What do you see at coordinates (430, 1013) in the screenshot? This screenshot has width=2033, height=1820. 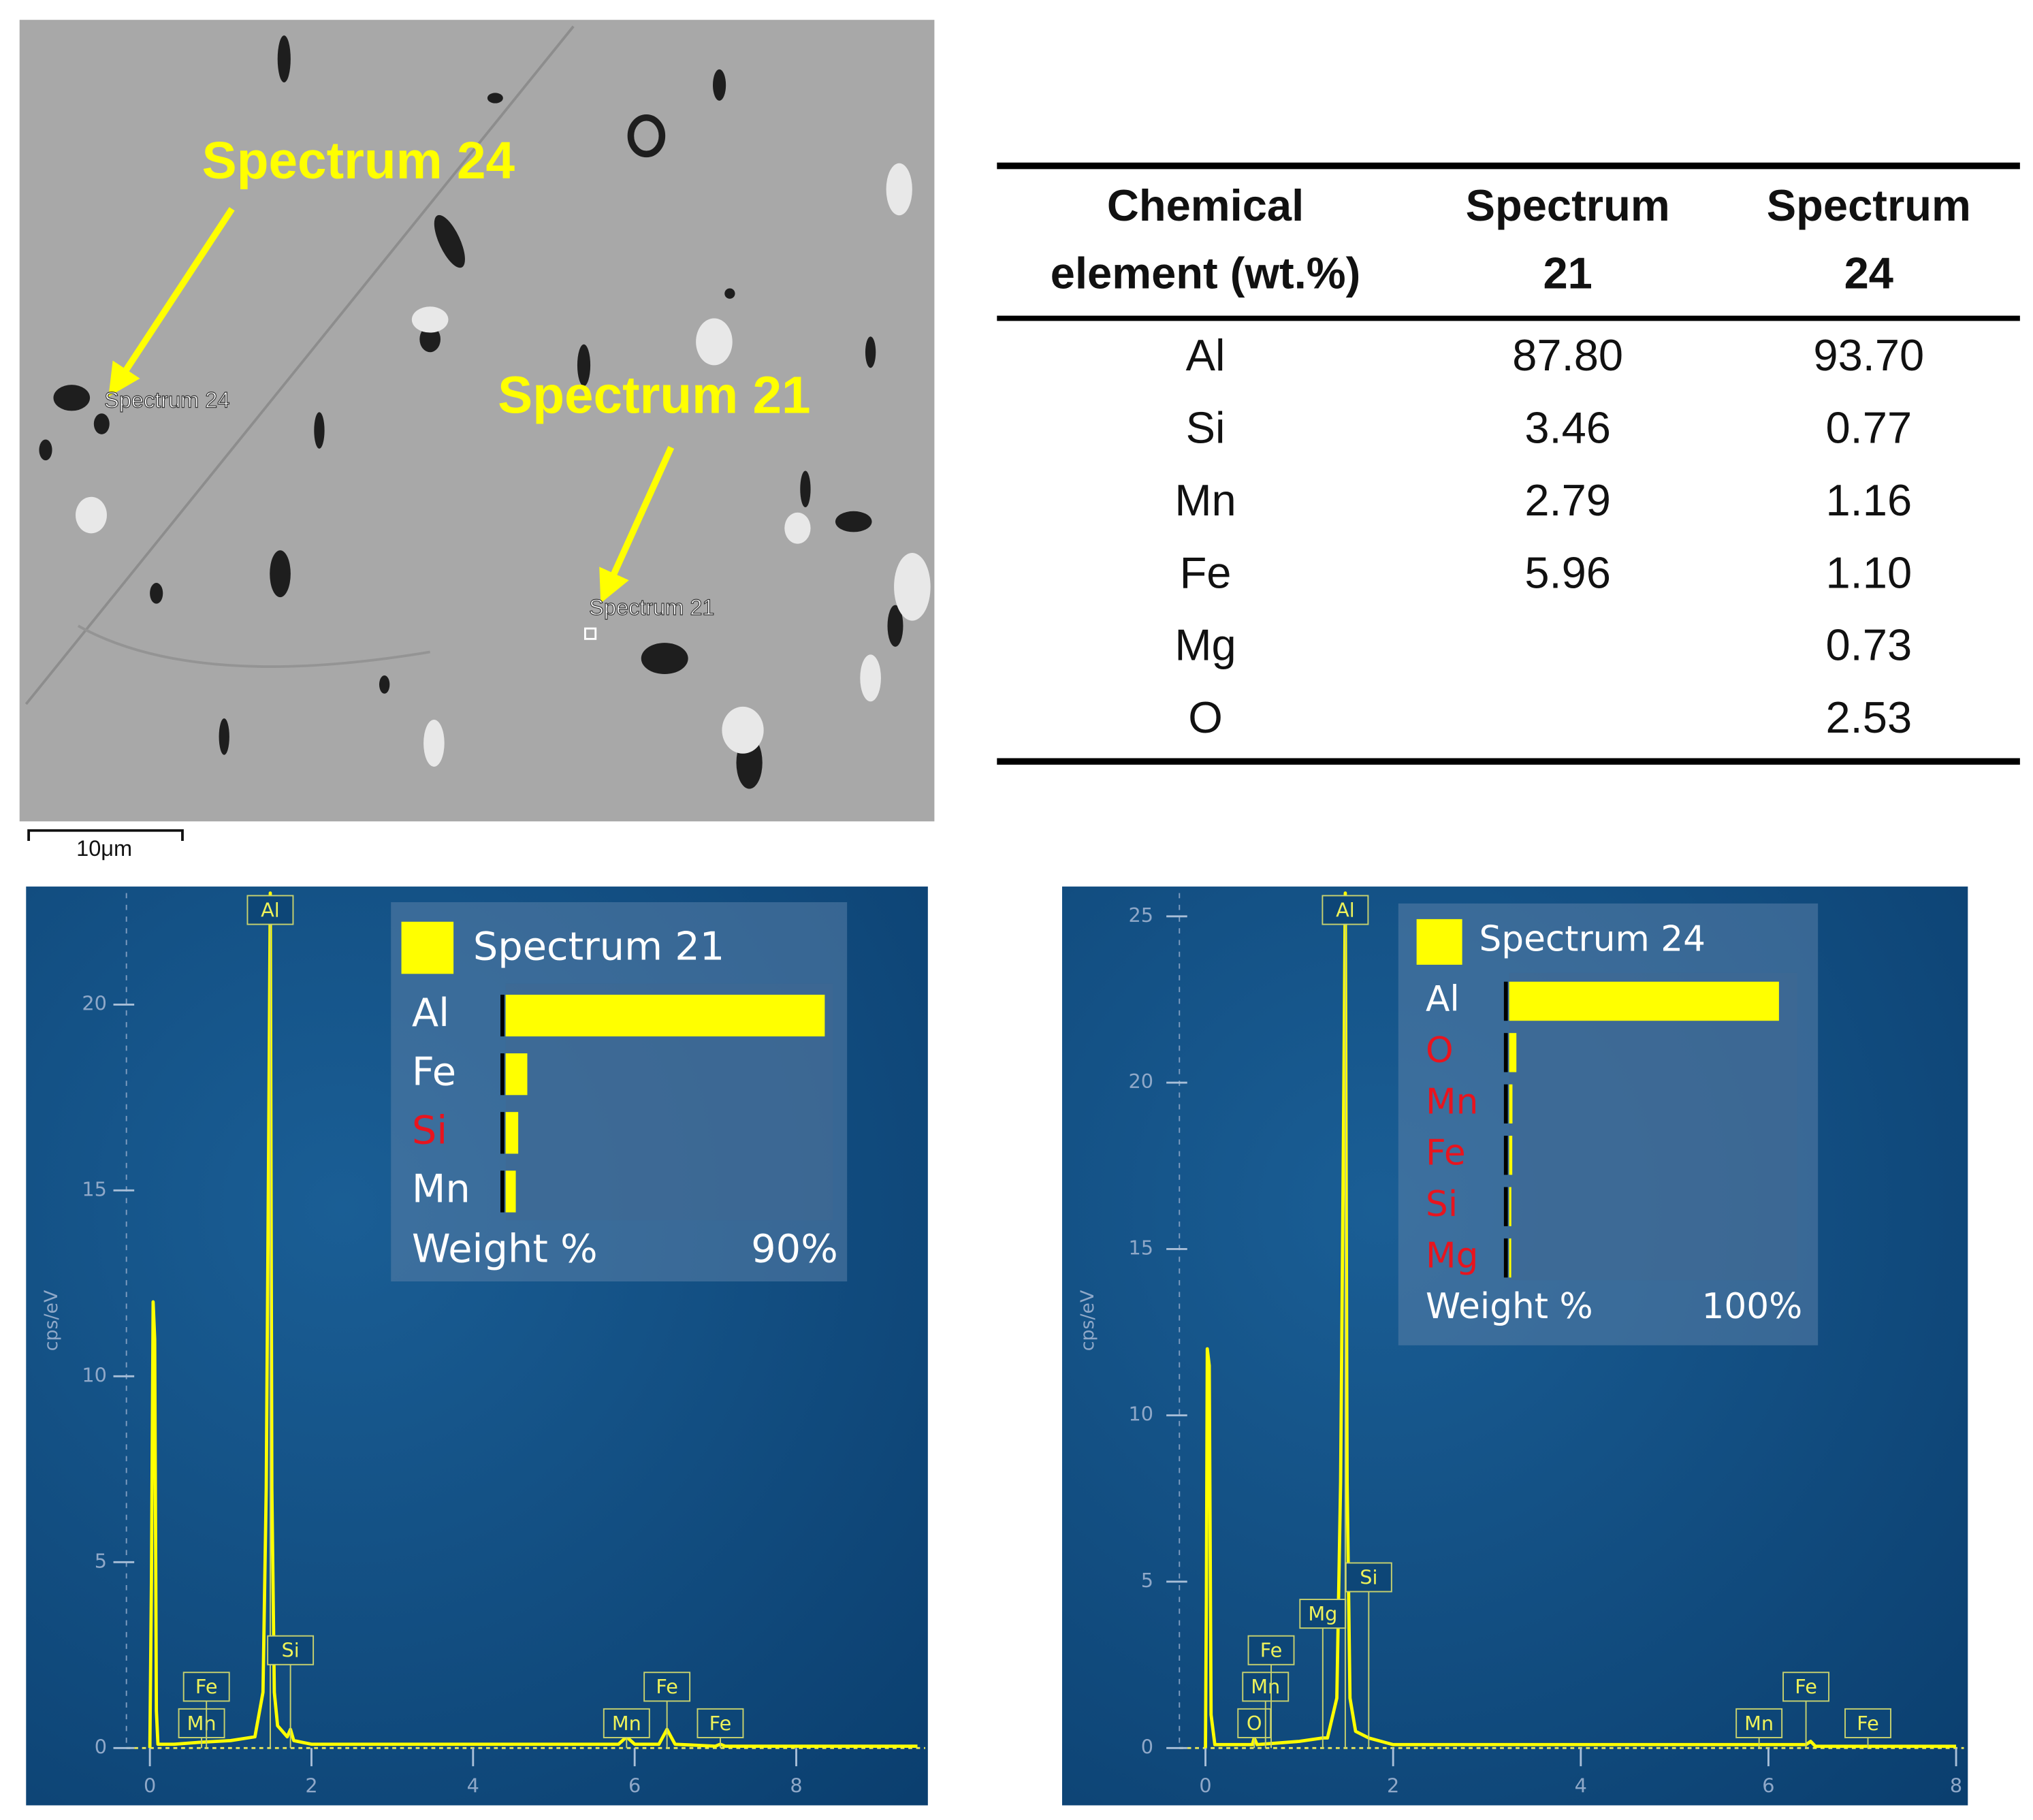 I see `inset-category: Al` at bounding box center [430, 1013].